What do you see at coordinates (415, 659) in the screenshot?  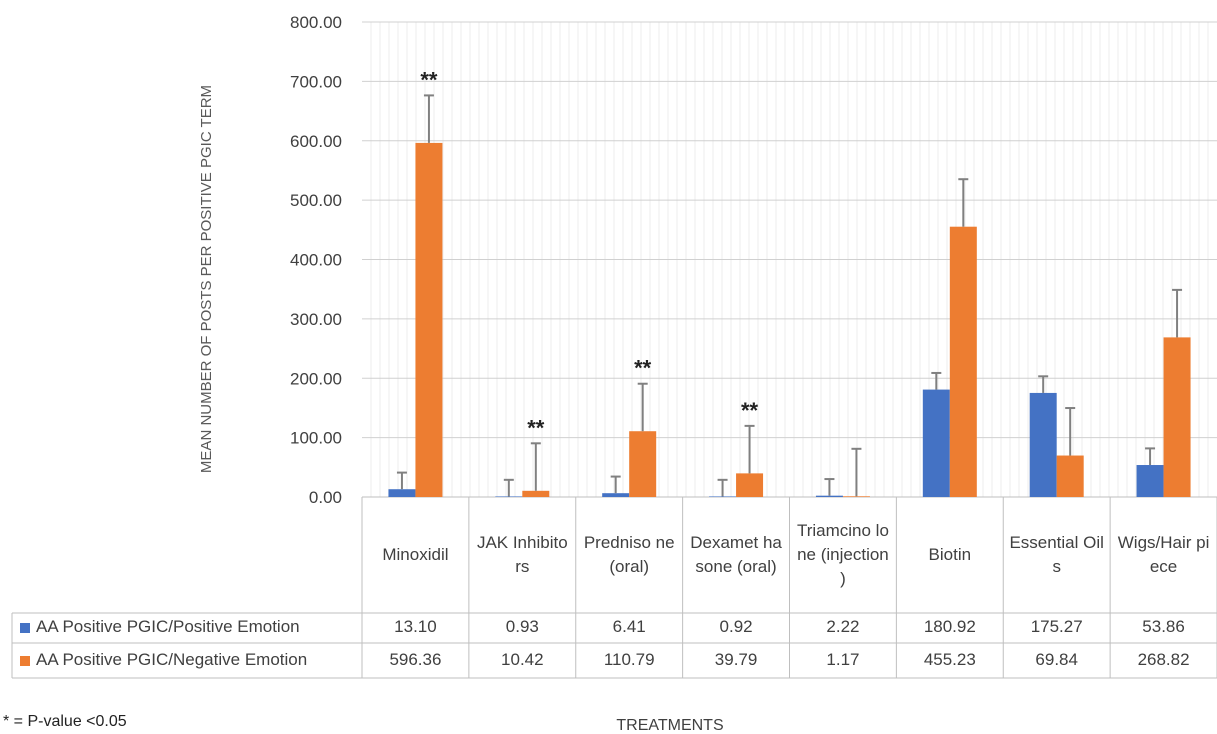 I see `table-cell: 596.36` at bounding box center [415, 659].